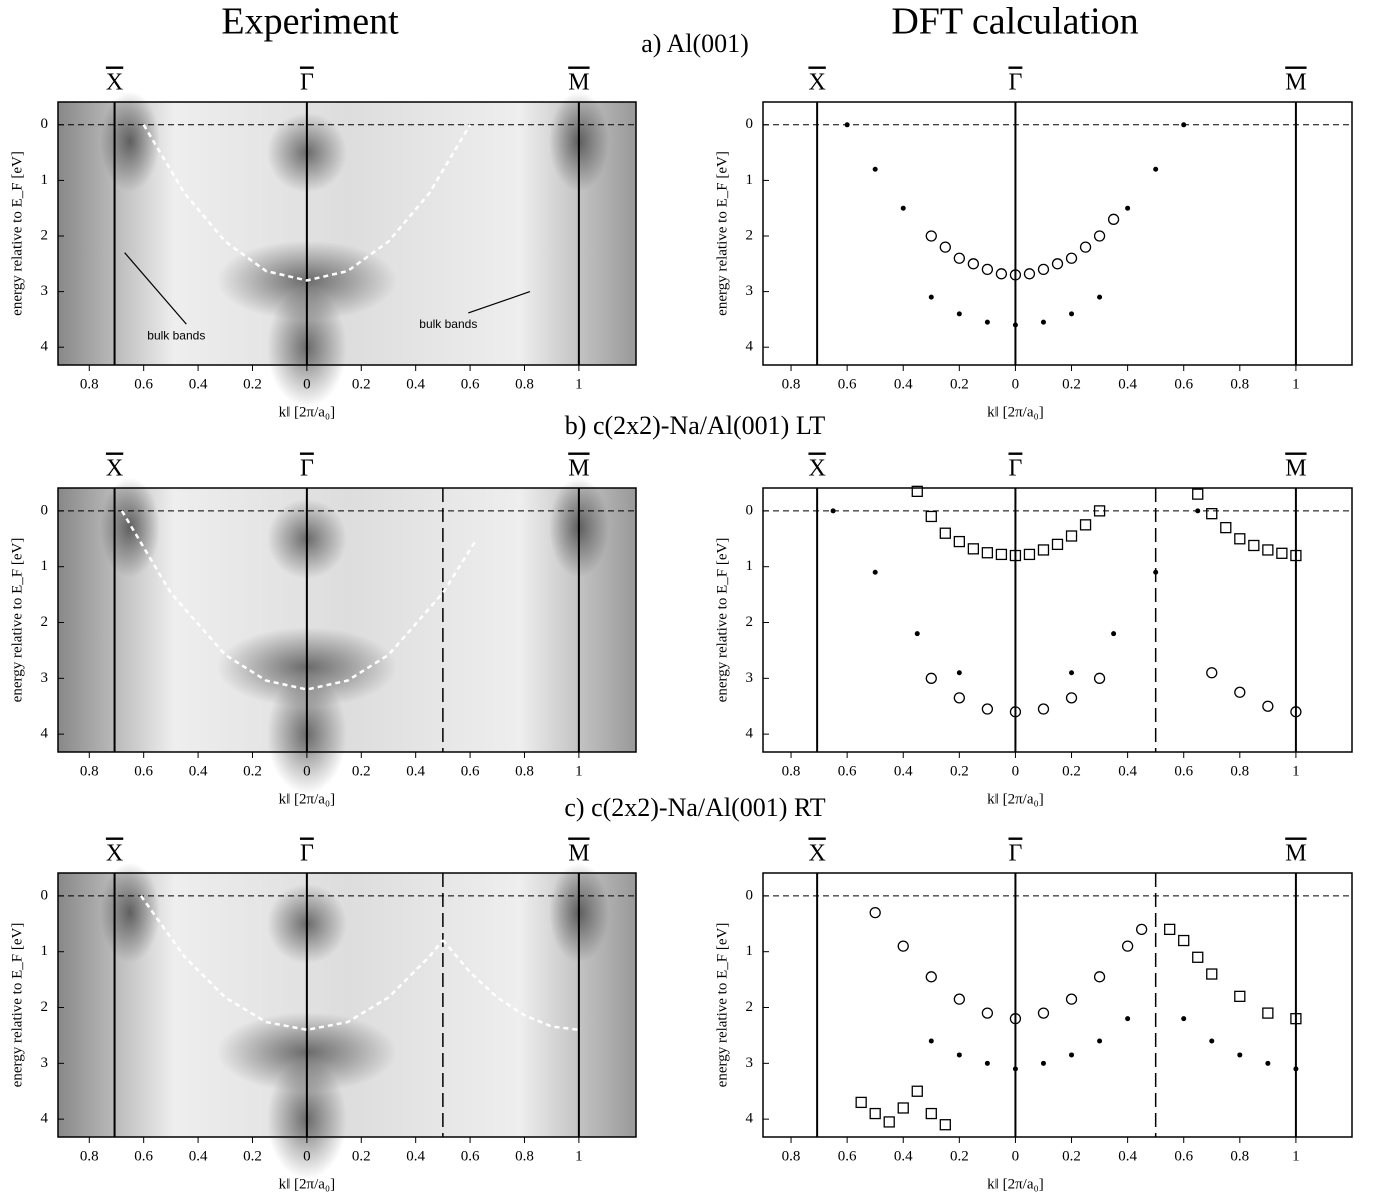  Describe the element at coordinates (45, 510) in the screenshot. I see `y-tick-label: 0` at that location.